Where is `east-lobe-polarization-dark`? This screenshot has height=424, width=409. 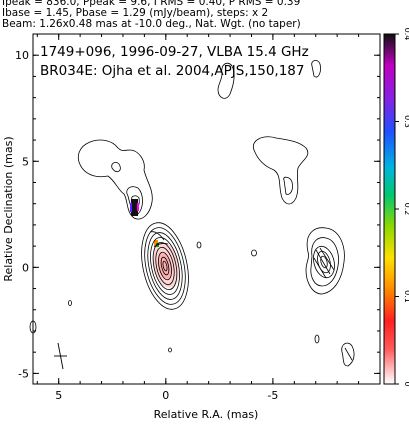 east-lobe-polarization-dark is located at coordinates (134, 207).